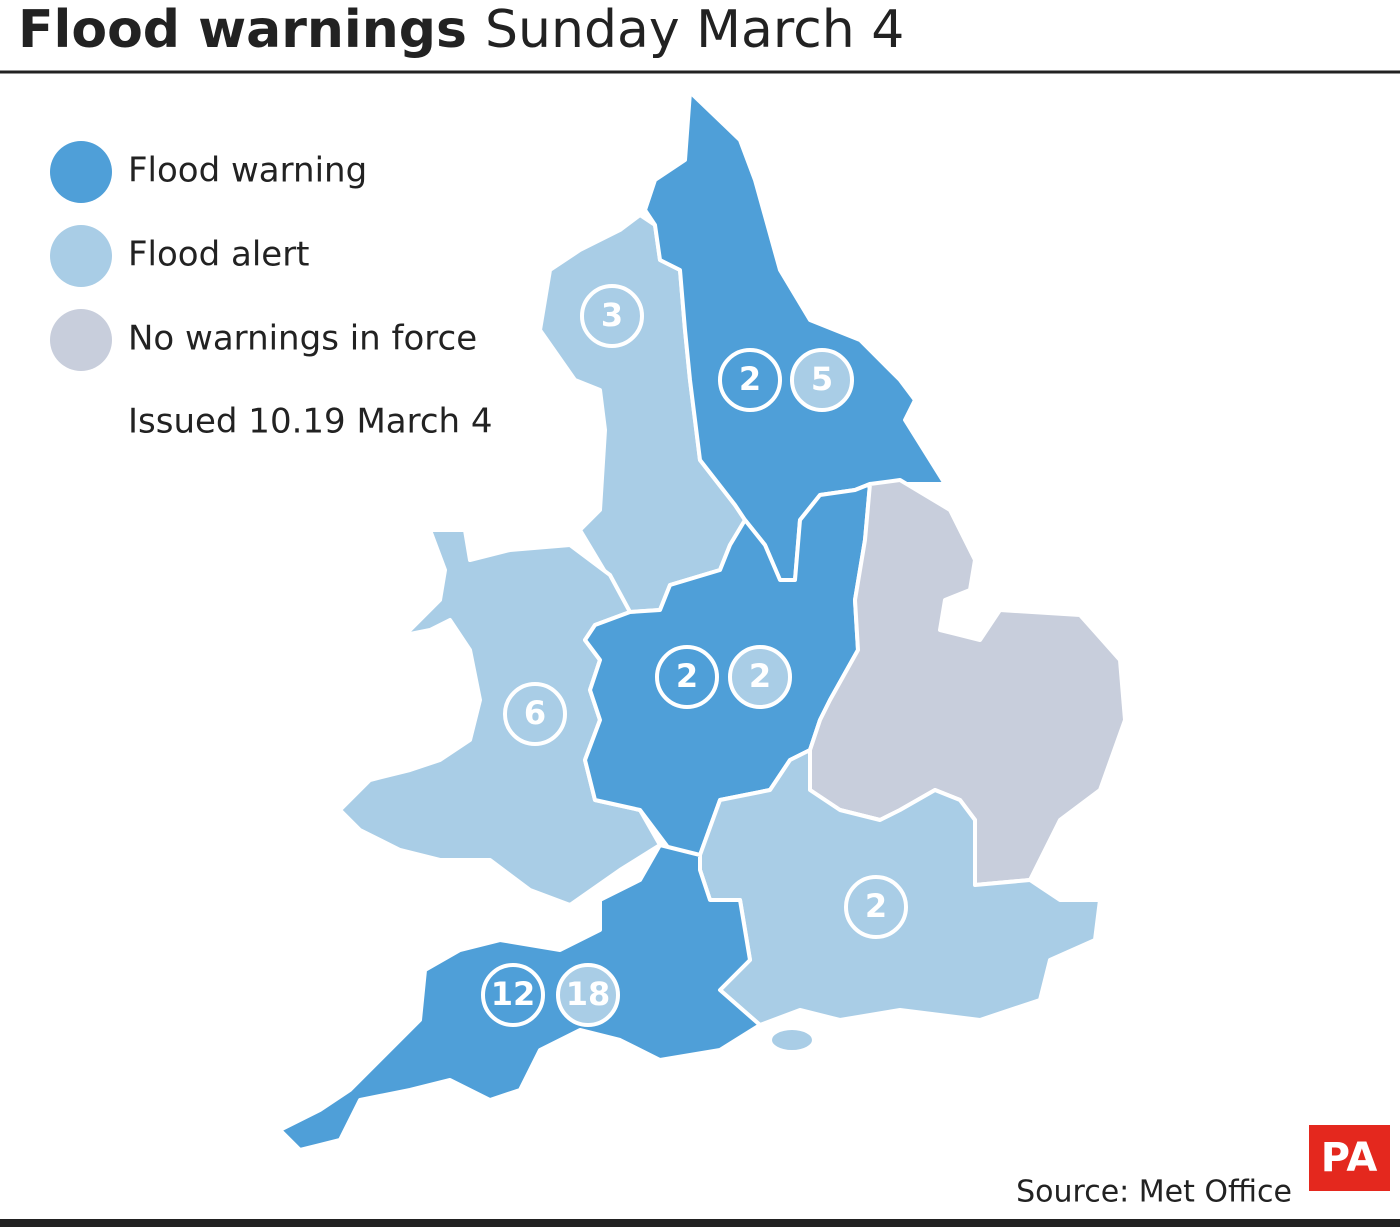  Describe the element at coordinates (792, 1040) in the screenshot. I see `region-isle-of-wight` at that location.